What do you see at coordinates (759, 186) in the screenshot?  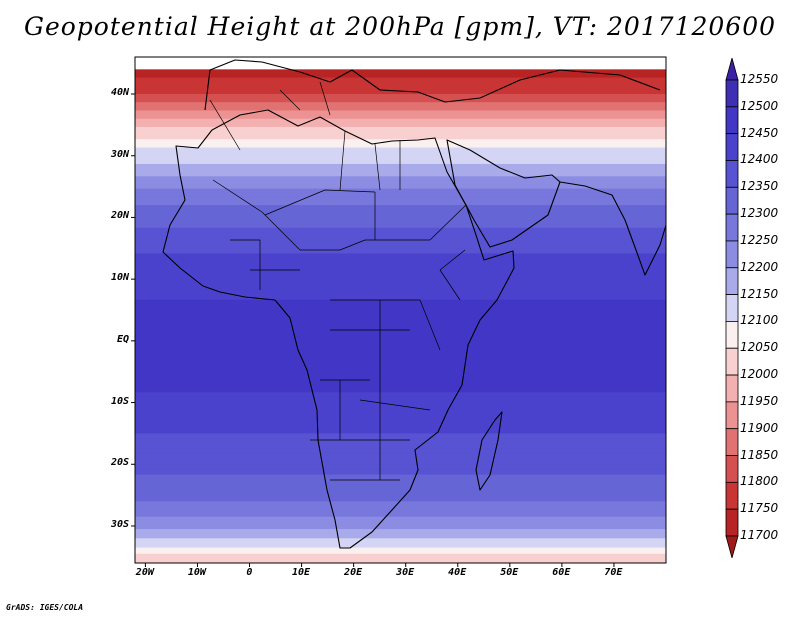 I see `colorbar-label: 12350` at bounding box center [759, 186].